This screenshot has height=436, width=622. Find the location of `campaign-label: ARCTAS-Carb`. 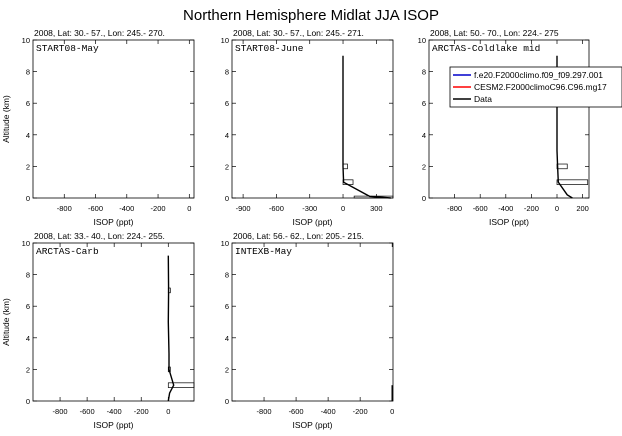

campaign-label: ARCTAS-Carb is located at coordinates (67, 251).